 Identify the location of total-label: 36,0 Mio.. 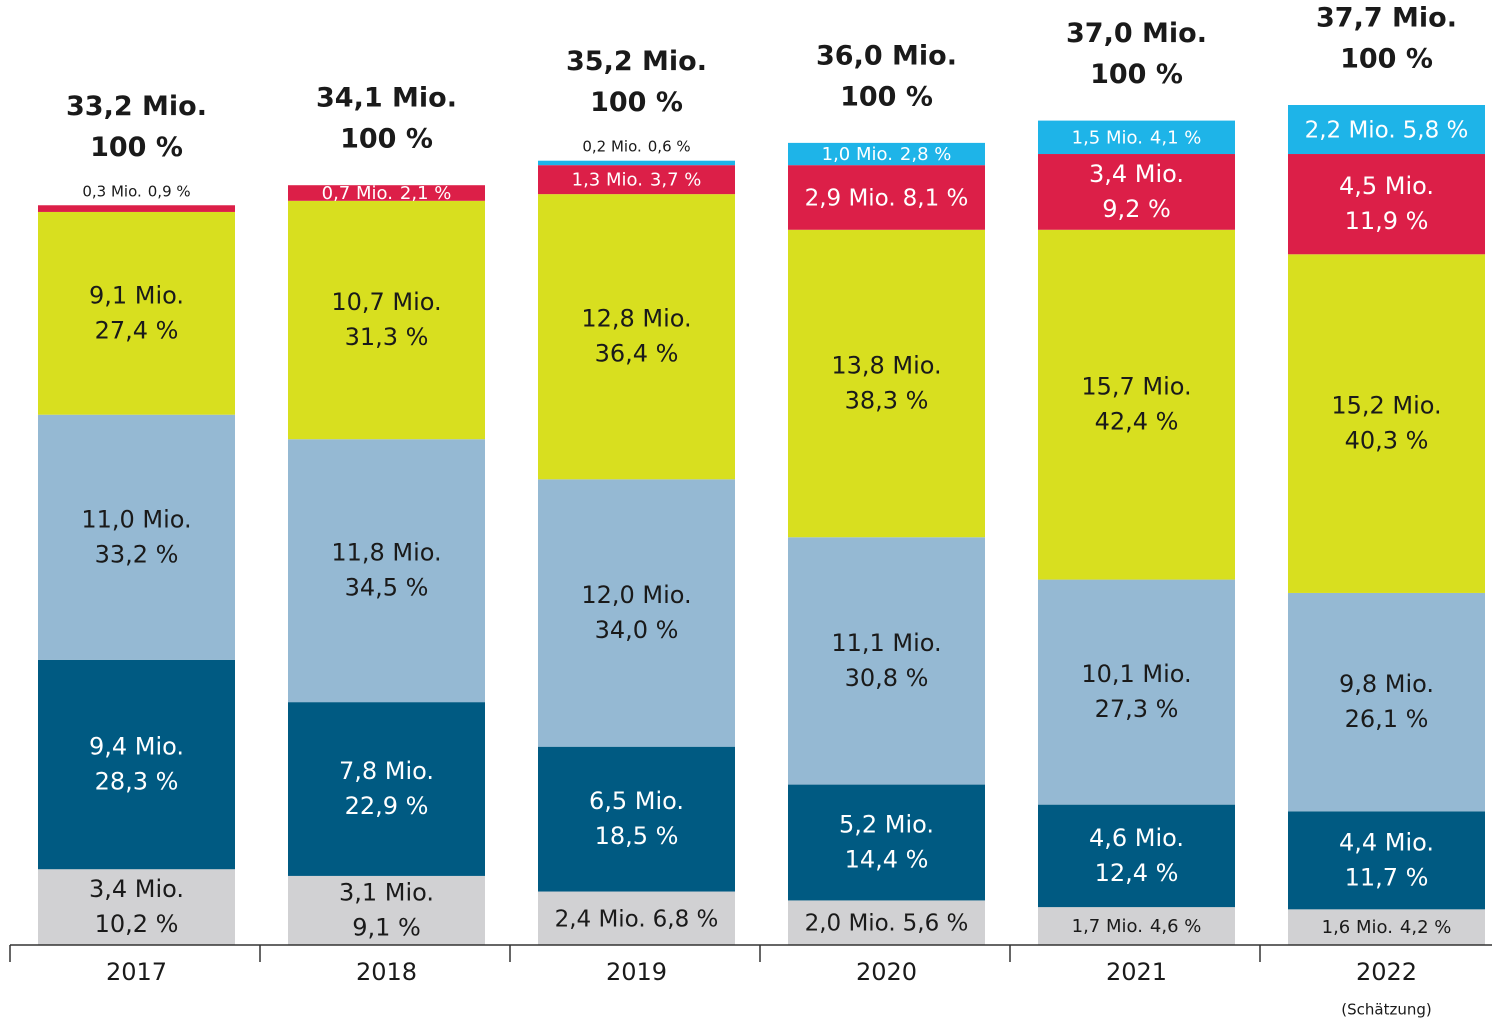
(886, 55).